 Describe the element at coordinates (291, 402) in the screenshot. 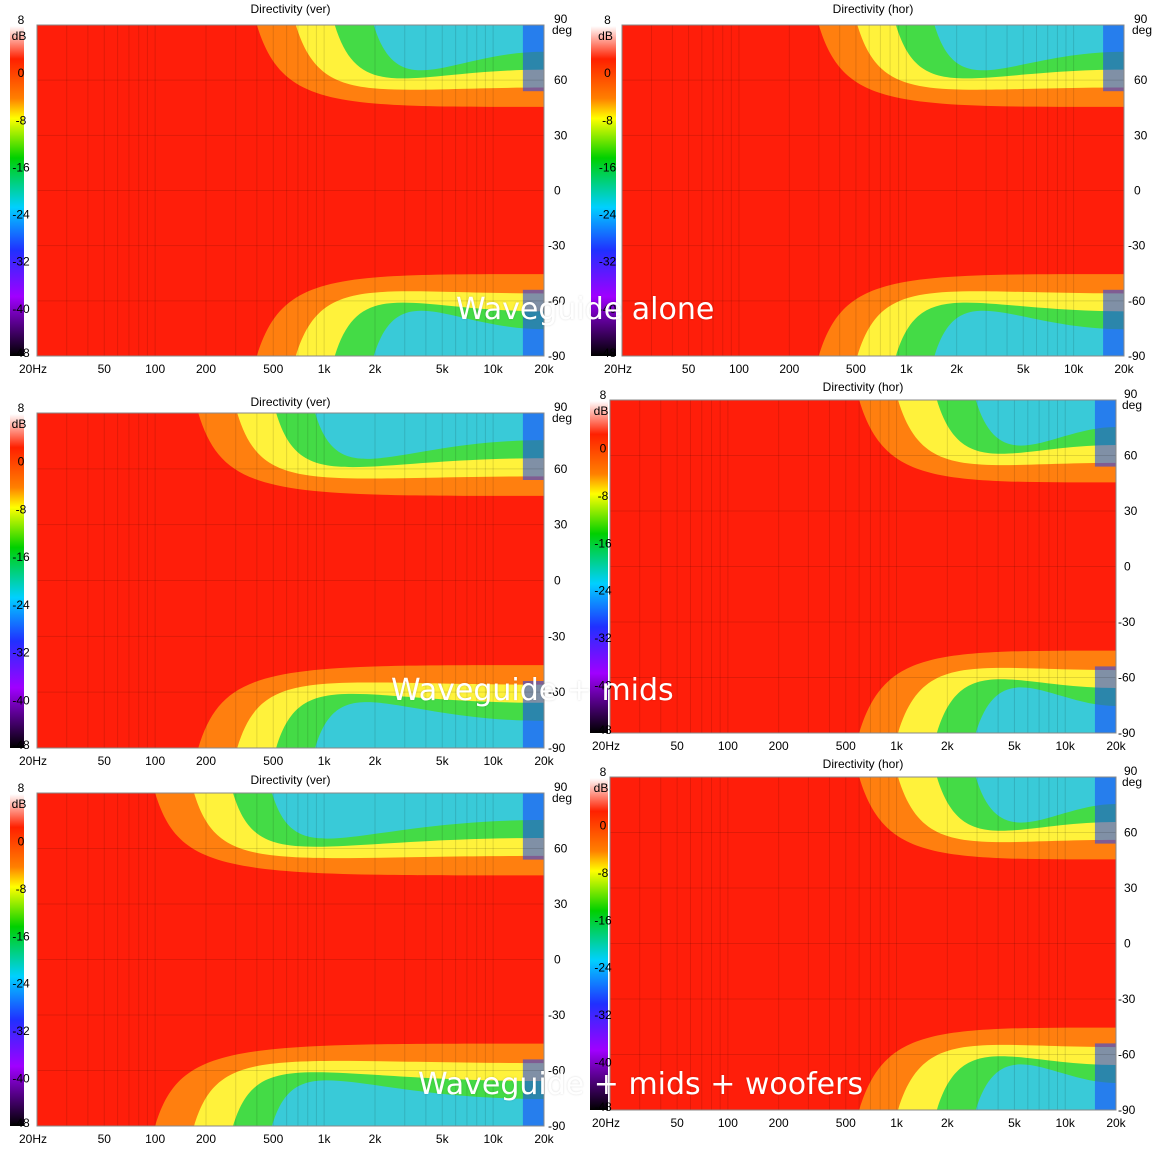

I see `chart-title: Directivity (ver)` at that location.